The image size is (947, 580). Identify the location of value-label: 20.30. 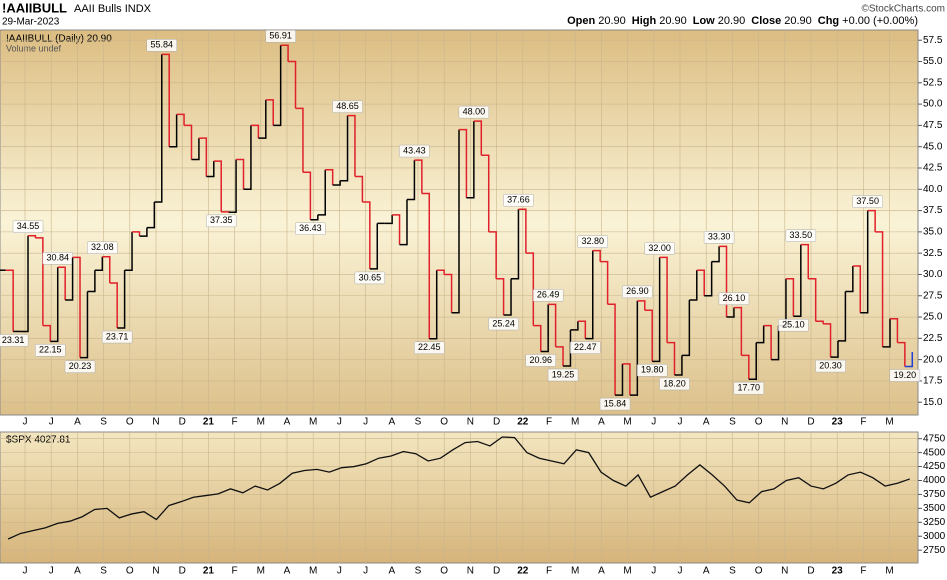
(830, 365).